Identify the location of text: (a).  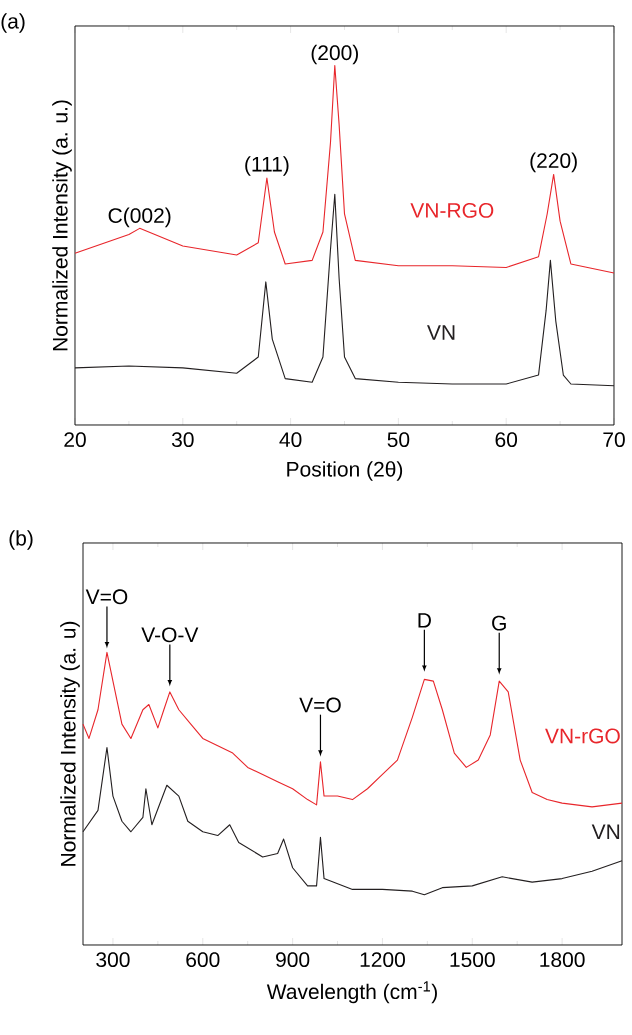
(13, 23).